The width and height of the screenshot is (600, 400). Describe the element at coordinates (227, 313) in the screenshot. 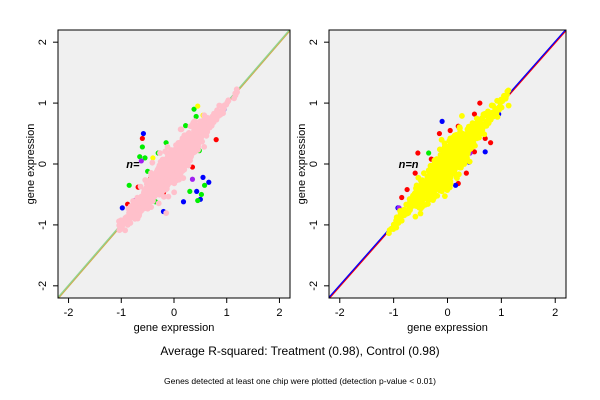

I see `treatment-x-tick-label: 1` at that location.